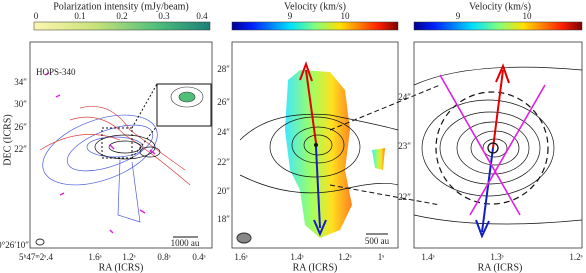 This screenshot has width=586, height=273. What do you see at coordinates (377, 241) in the screenshot?
I see `scale-bar-label: 500 au` at bounding box center [377, 241].